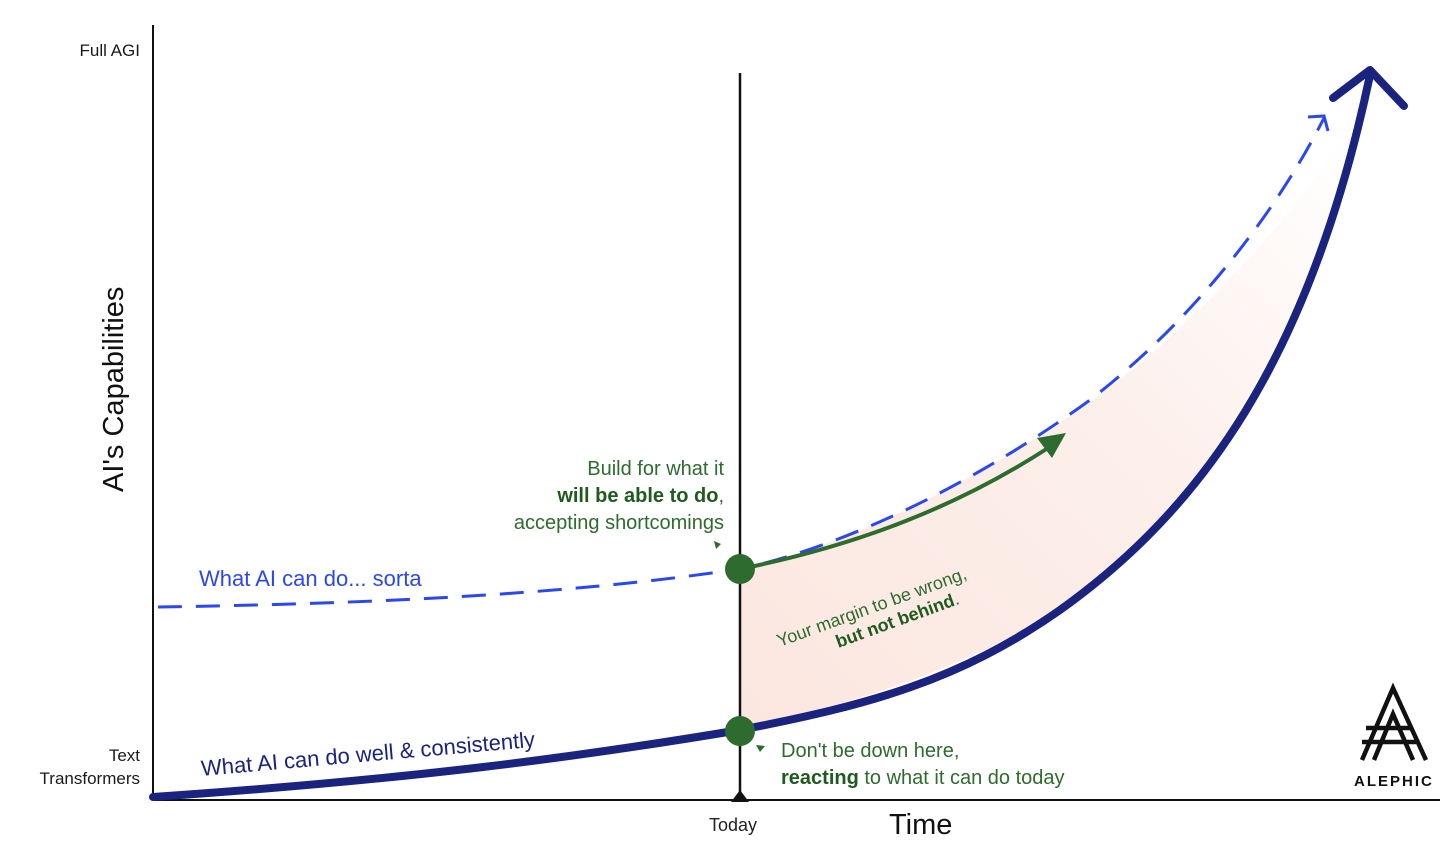 This screenshot has width=1456, height=865. What do you see at coordinates (655, 469) in the screenshot?
I see `build-annotation-line1: Build for what it` at bounding box center [655, 469].